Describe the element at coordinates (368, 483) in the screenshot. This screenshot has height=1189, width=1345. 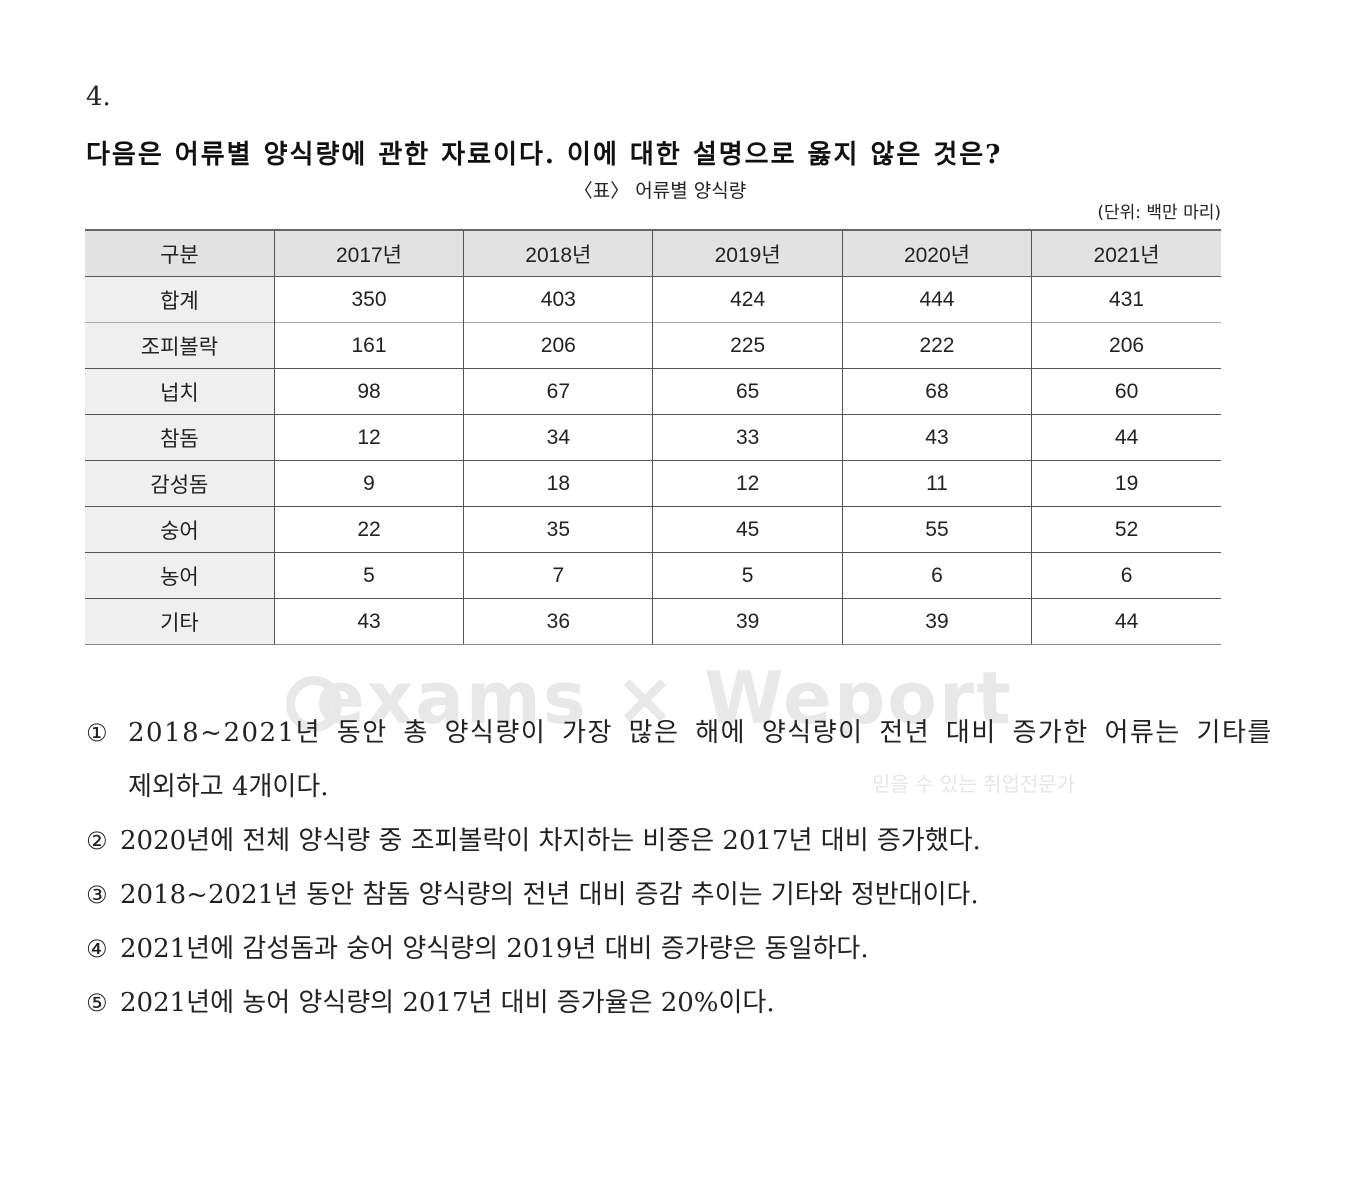
I see `table-cell: 9` at that location.